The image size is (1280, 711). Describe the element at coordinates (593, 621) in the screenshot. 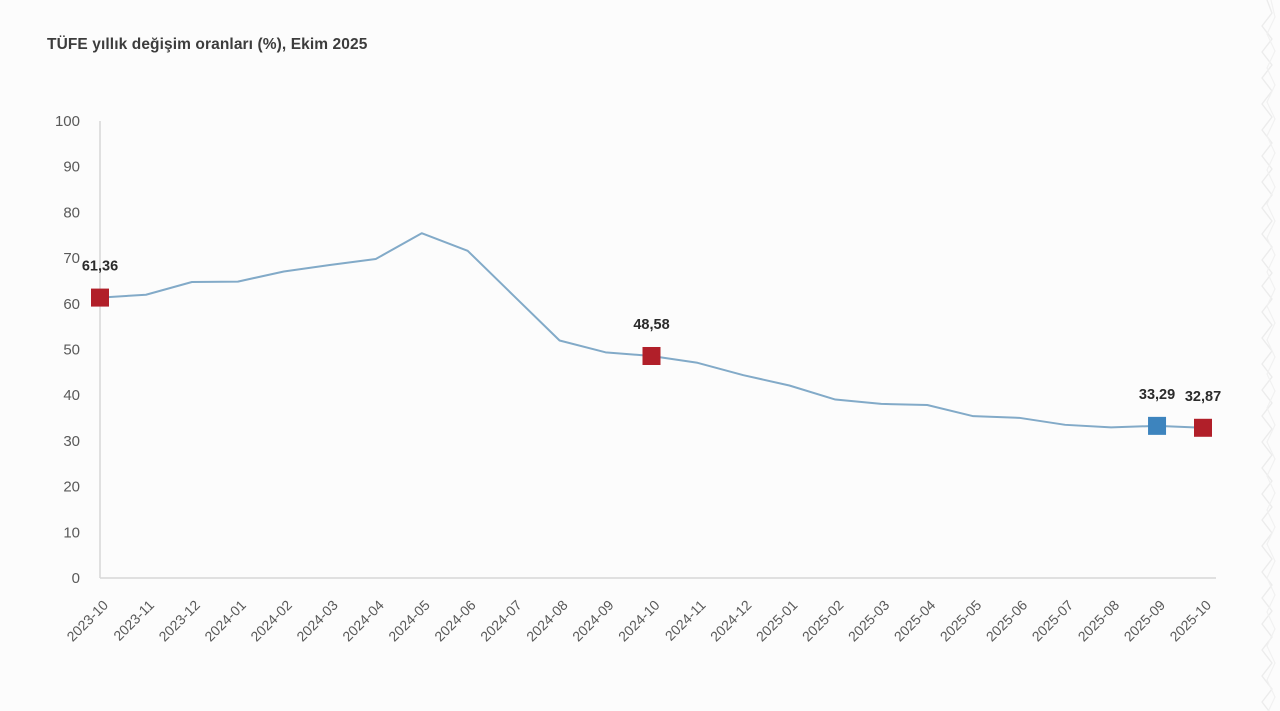

I see `x-tick-label: 2024-09` at that location.